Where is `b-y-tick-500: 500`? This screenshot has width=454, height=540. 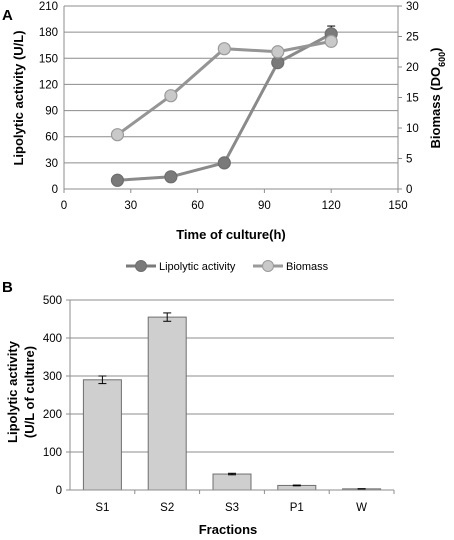
b-y-tick-500: 500 is located at coordinates (52, 301).